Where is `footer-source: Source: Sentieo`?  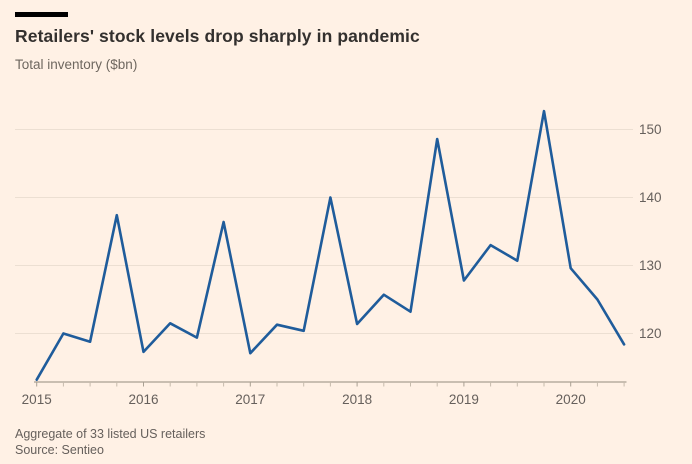 footer-source: Source: Sentieo is located at coordinates (59, 450).